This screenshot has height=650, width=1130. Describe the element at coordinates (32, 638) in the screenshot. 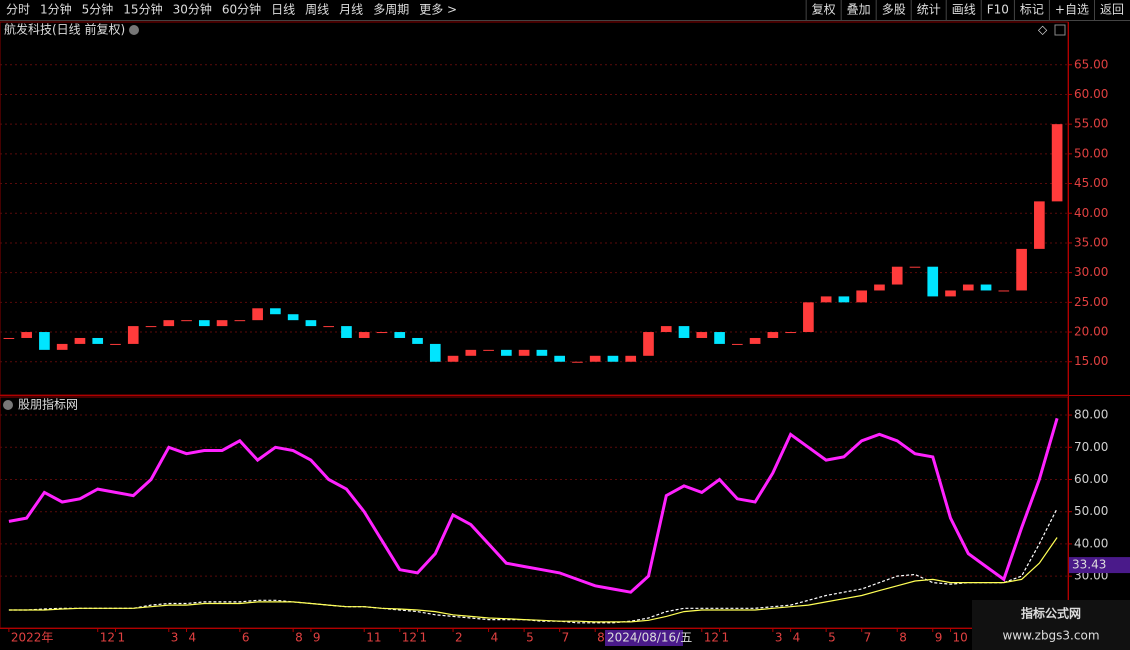

I see `x-tick-label: 2022年` at that location.